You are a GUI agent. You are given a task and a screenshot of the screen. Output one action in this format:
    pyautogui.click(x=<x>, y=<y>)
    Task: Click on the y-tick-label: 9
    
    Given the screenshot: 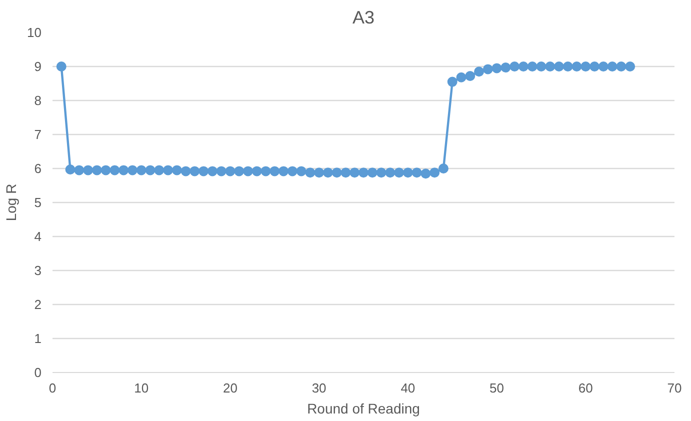 What is the action you would take?
    pyautogui.click(x=38, y=66)
    